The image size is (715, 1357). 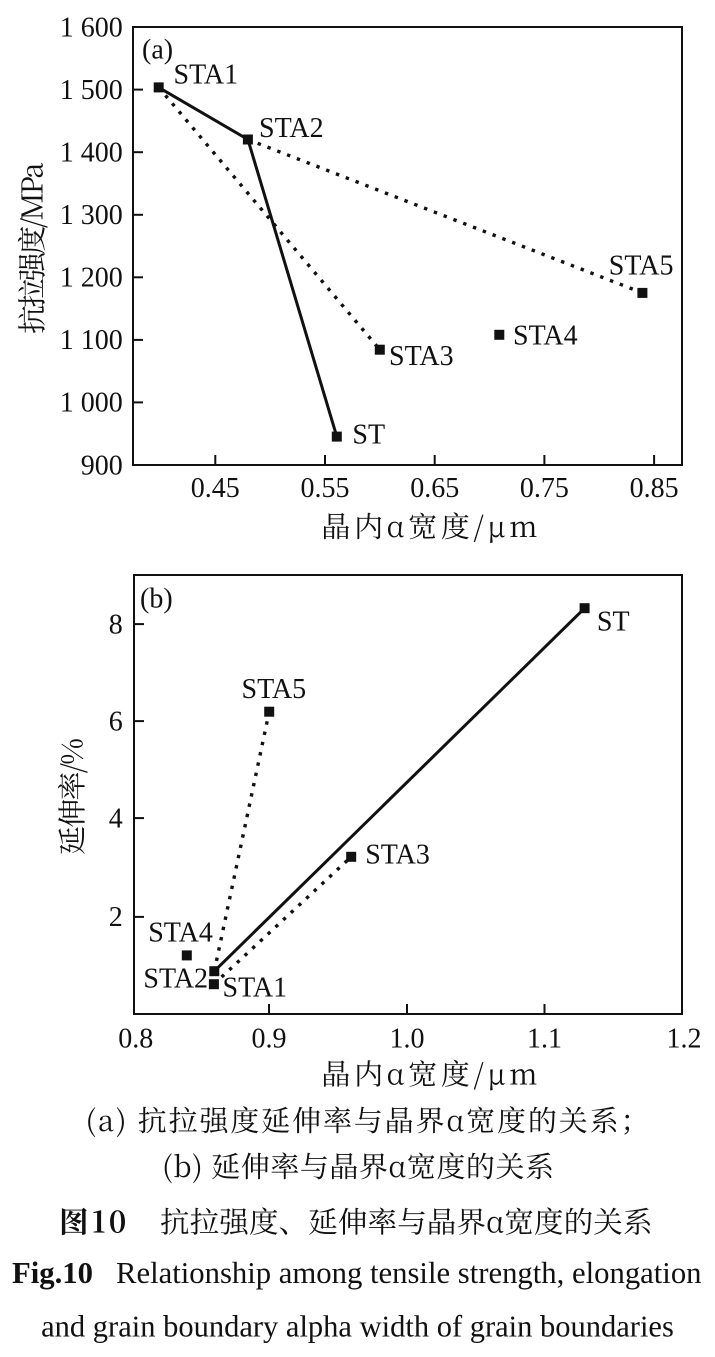 I want to click on svg-text: 1 600, so click(x=91, y=27).